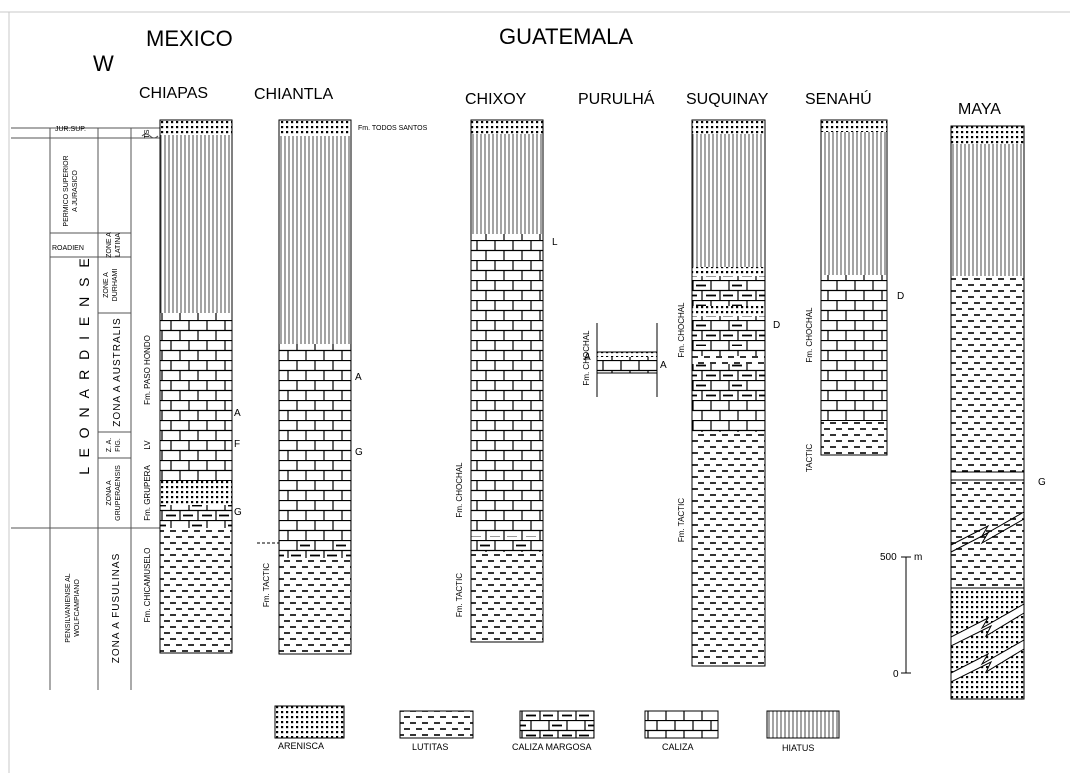 The image size is (1070, 773). I want to click on legend-label-hiatus: HIATUS, so click(798, 748).